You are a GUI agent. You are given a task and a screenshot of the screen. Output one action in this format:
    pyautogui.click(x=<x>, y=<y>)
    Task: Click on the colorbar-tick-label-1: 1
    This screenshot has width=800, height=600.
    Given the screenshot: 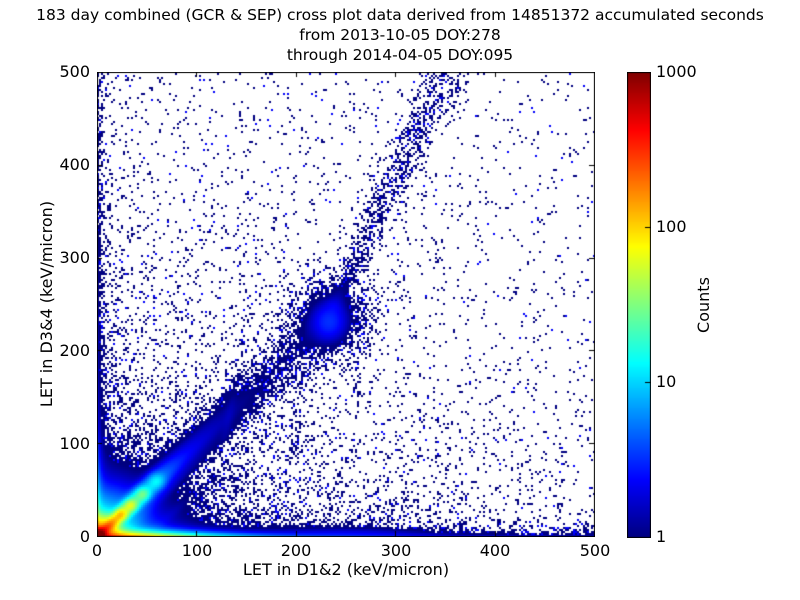 What is the action you would take?
    pyautogui.click(x=661, y=536)
    